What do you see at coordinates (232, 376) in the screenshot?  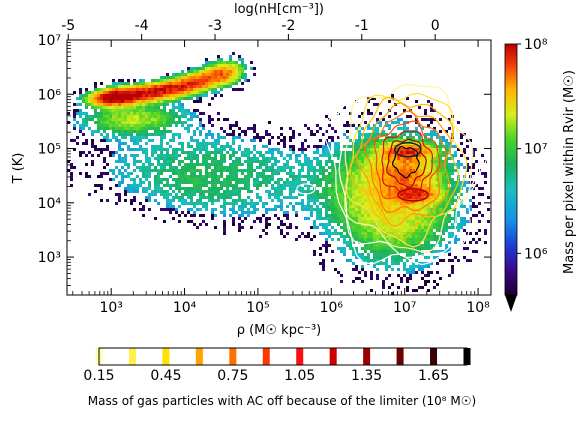 I see `contour-tick-label: 0.75` at bounding box center [232, 376].